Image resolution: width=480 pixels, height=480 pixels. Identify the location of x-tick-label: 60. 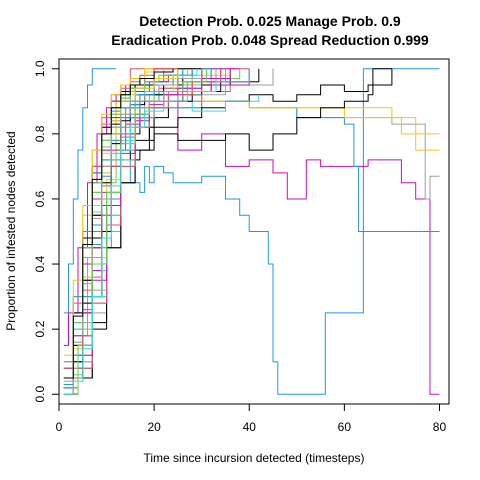
(345, 427).